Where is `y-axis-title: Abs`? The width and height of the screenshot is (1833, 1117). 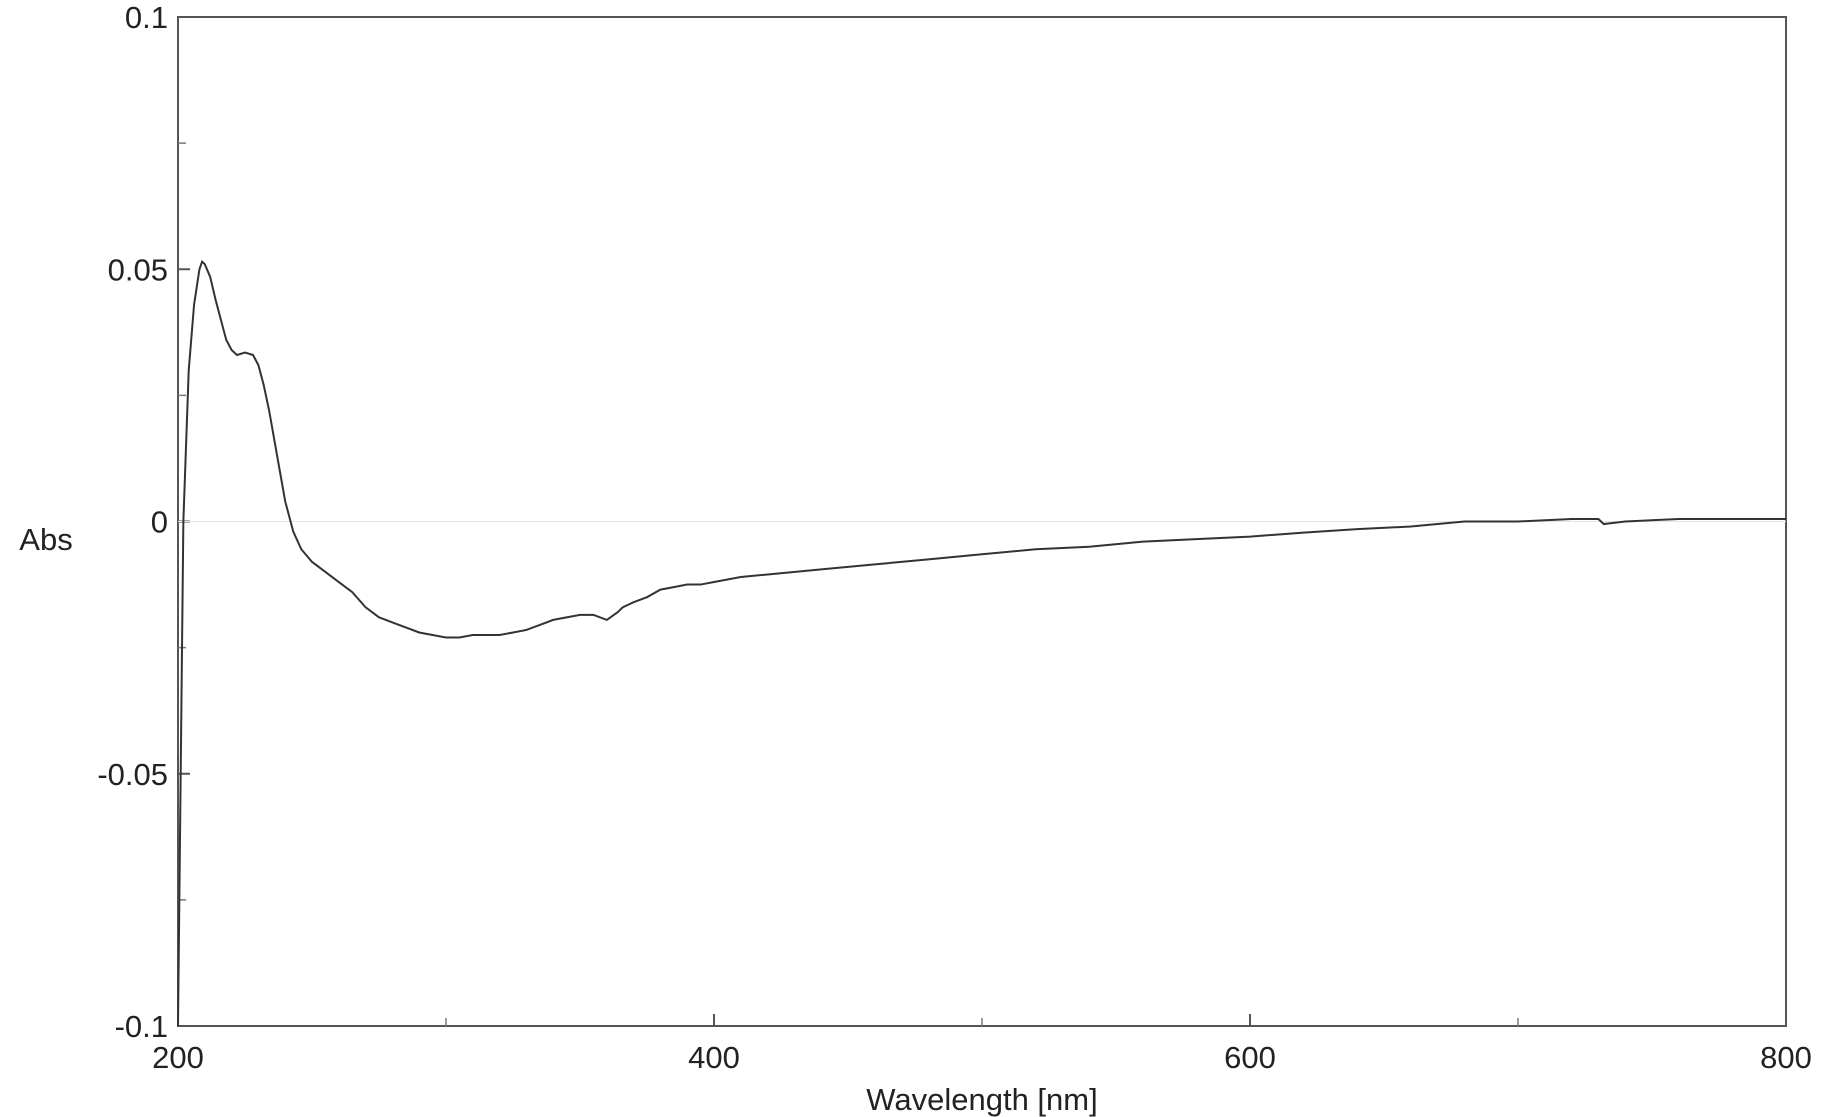
y-axis-title: Abs is located at coordinates (45, 539).